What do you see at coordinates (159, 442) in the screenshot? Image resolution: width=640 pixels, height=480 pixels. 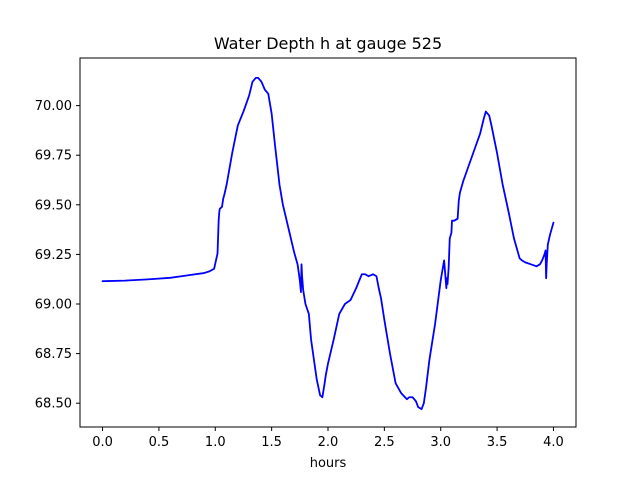 I see `x-tick-label: 0.5` at bounding box center [159, 442].